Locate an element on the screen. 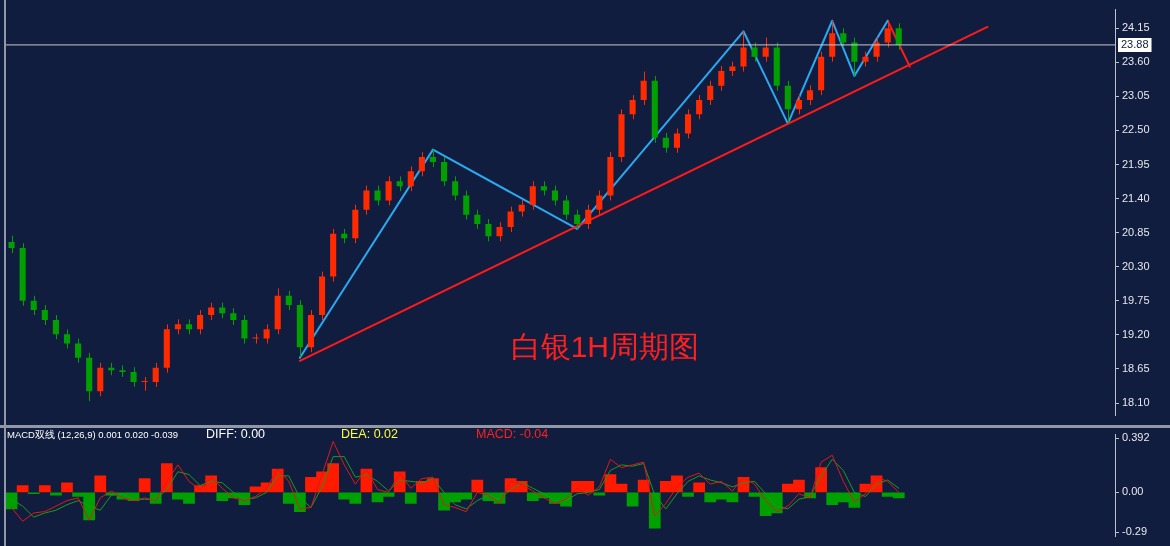  y-tick-label: 22.50 is located at coordinates (1136, 129).